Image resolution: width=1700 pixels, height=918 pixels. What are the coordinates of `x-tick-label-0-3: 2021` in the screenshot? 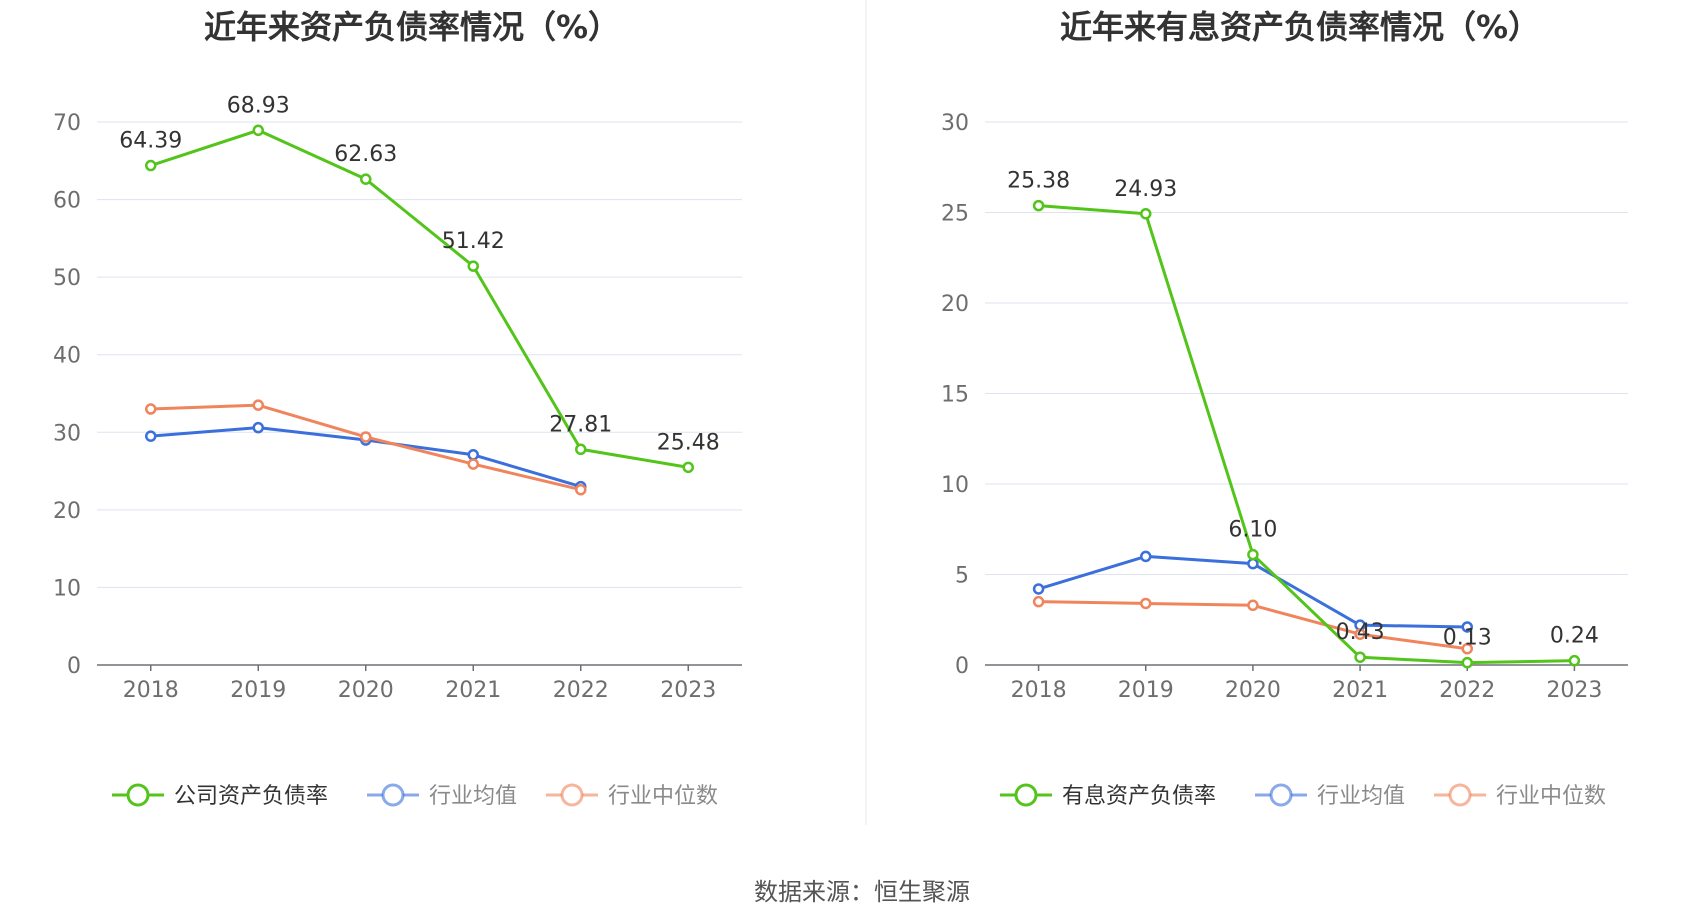 It's located at (473, 690).